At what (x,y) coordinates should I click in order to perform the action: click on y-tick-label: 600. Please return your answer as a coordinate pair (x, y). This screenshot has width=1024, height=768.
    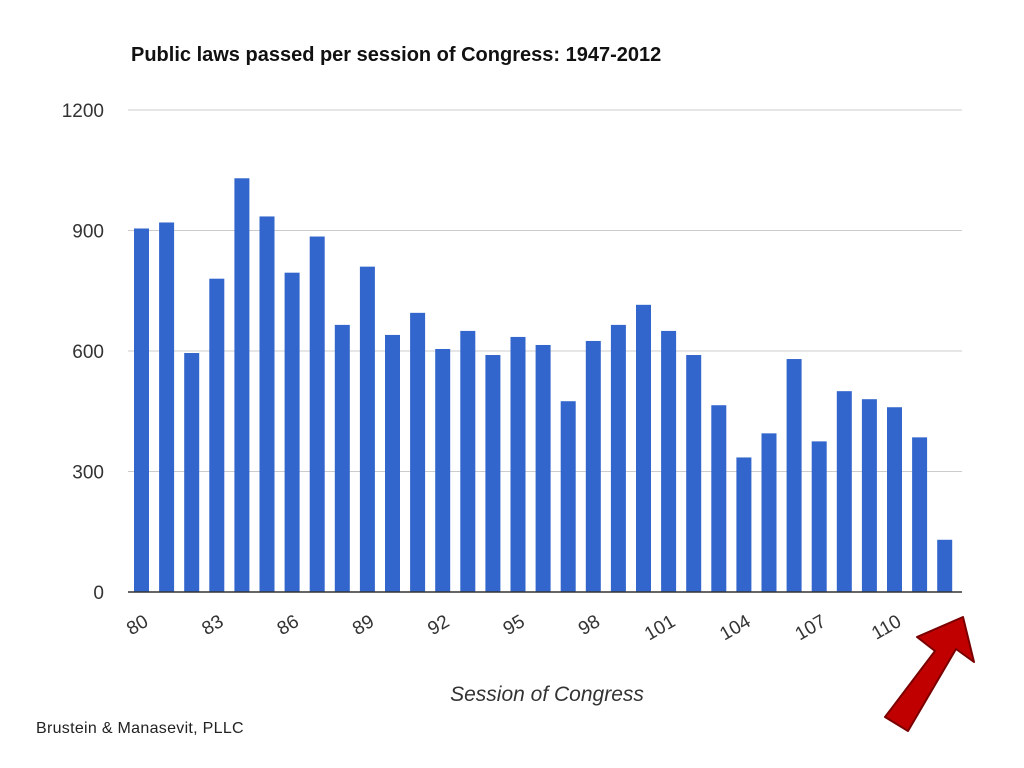
    Looking at the image, I should click on (88, 352).